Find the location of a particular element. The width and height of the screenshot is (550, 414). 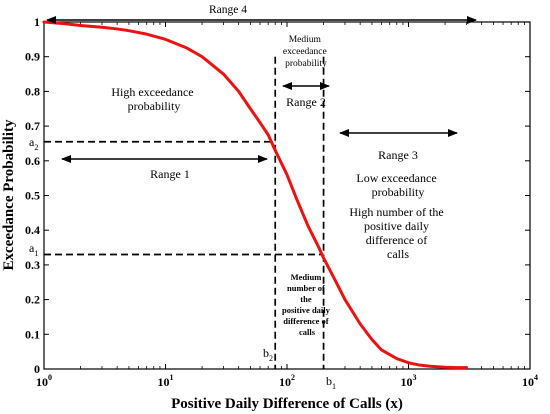

x-tick-label: 10² is located at coordinates (287, 381).